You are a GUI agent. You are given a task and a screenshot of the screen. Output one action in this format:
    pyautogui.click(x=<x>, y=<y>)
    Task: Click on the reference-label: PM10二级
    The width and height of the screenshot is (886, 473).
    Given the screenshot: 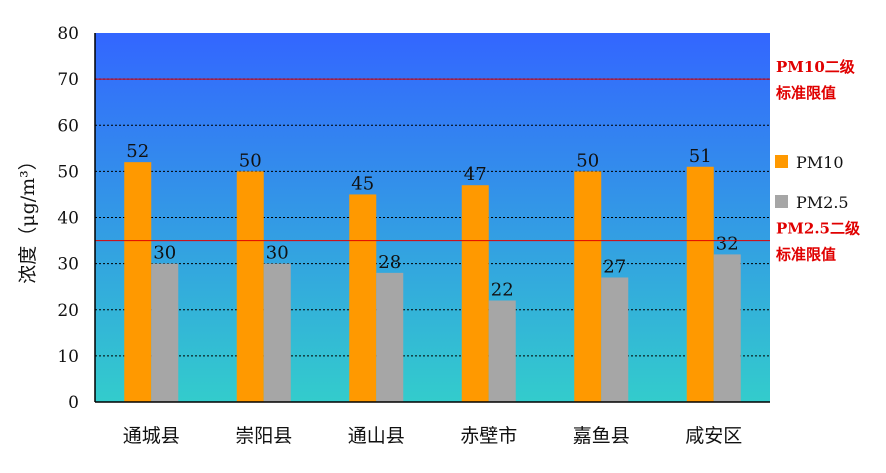 What is the action you would take?
    pyautogui.click(x=816, y=67)
    